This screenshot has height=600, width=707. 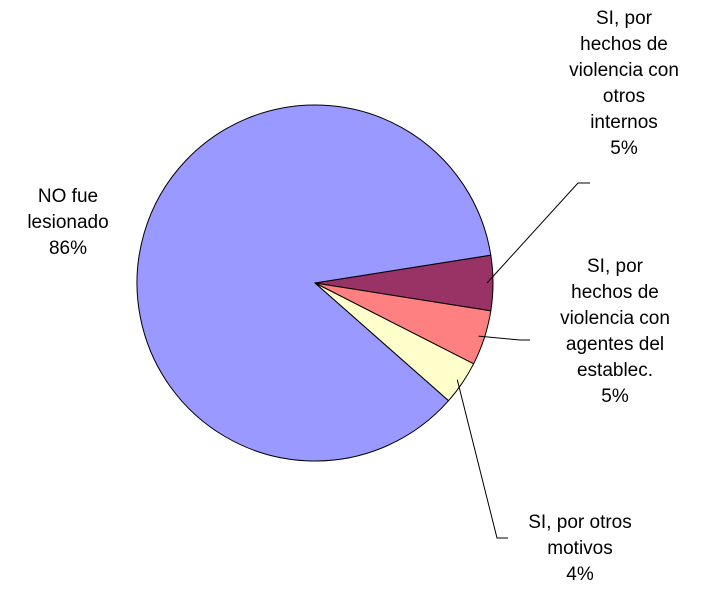 What do you see at coordinates (67, 209) in the screenshot?
I see `slice-label: NO fue lesionado` at bounding box center [67, 209].